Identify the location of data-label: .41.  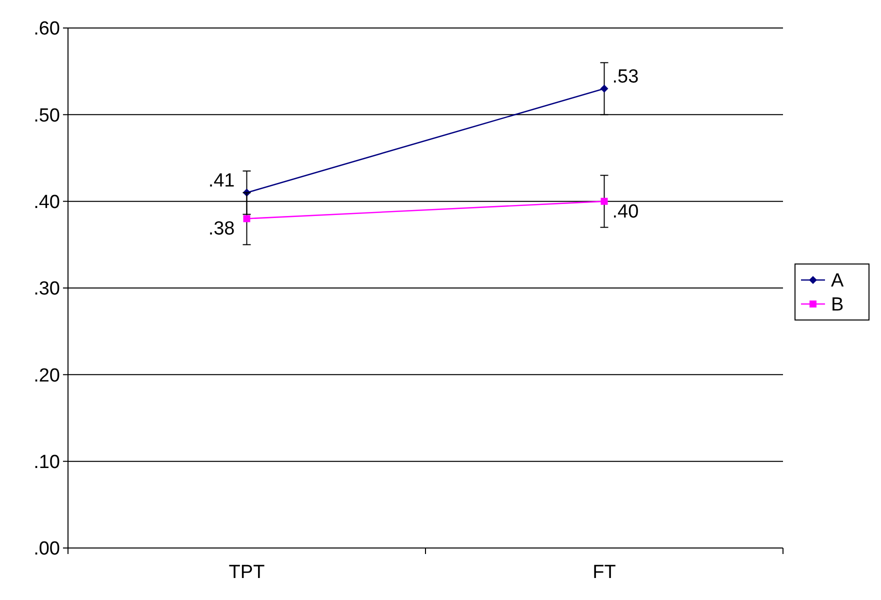
(221, 181).